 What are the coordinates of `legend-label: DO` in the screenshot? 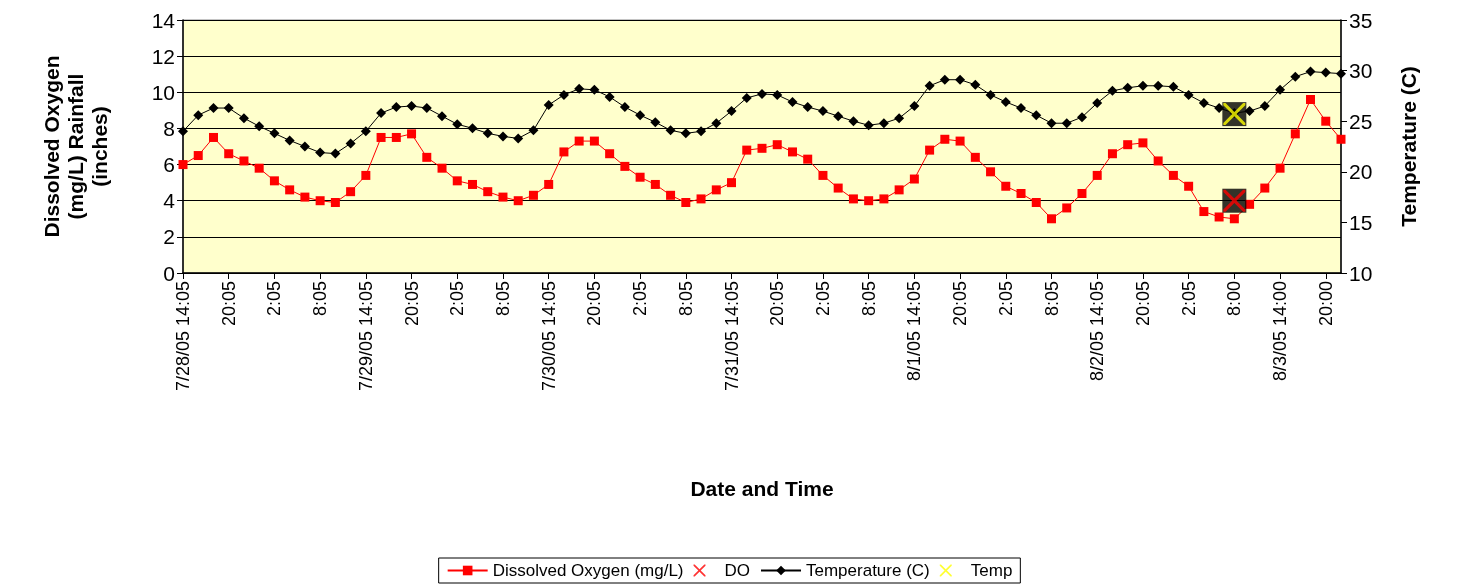 It's located at (737, 570).